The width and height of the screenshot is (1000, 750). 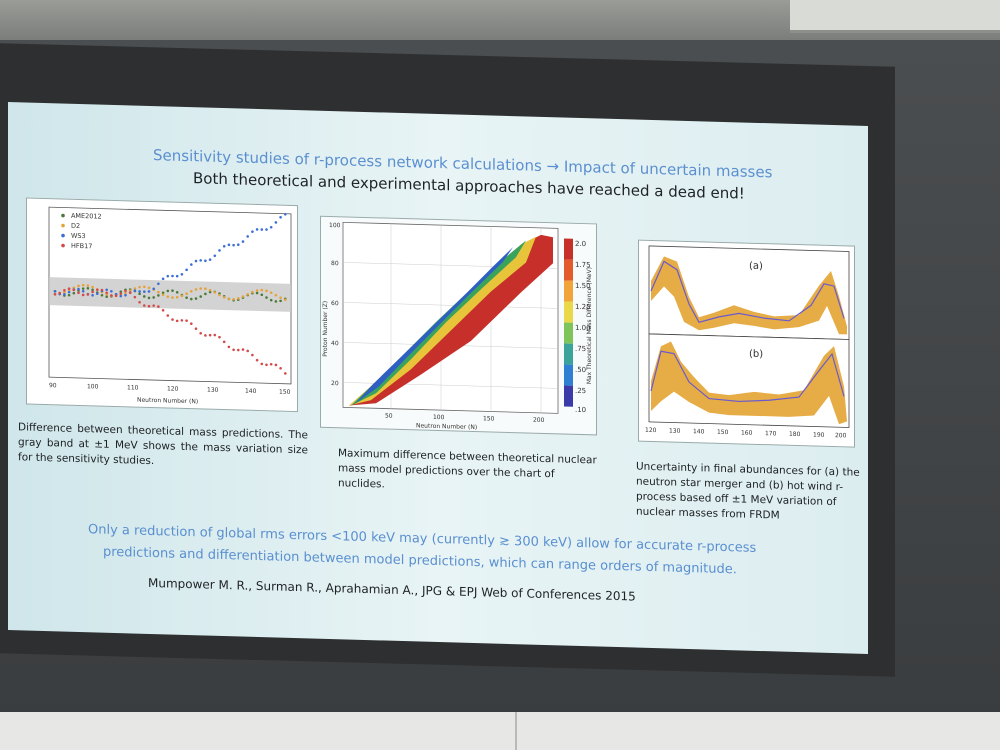 What do you see at coordinates (756, 266) in the screenshot?
I see `panel-label-a: (a)` at bounding box center [756, 266].